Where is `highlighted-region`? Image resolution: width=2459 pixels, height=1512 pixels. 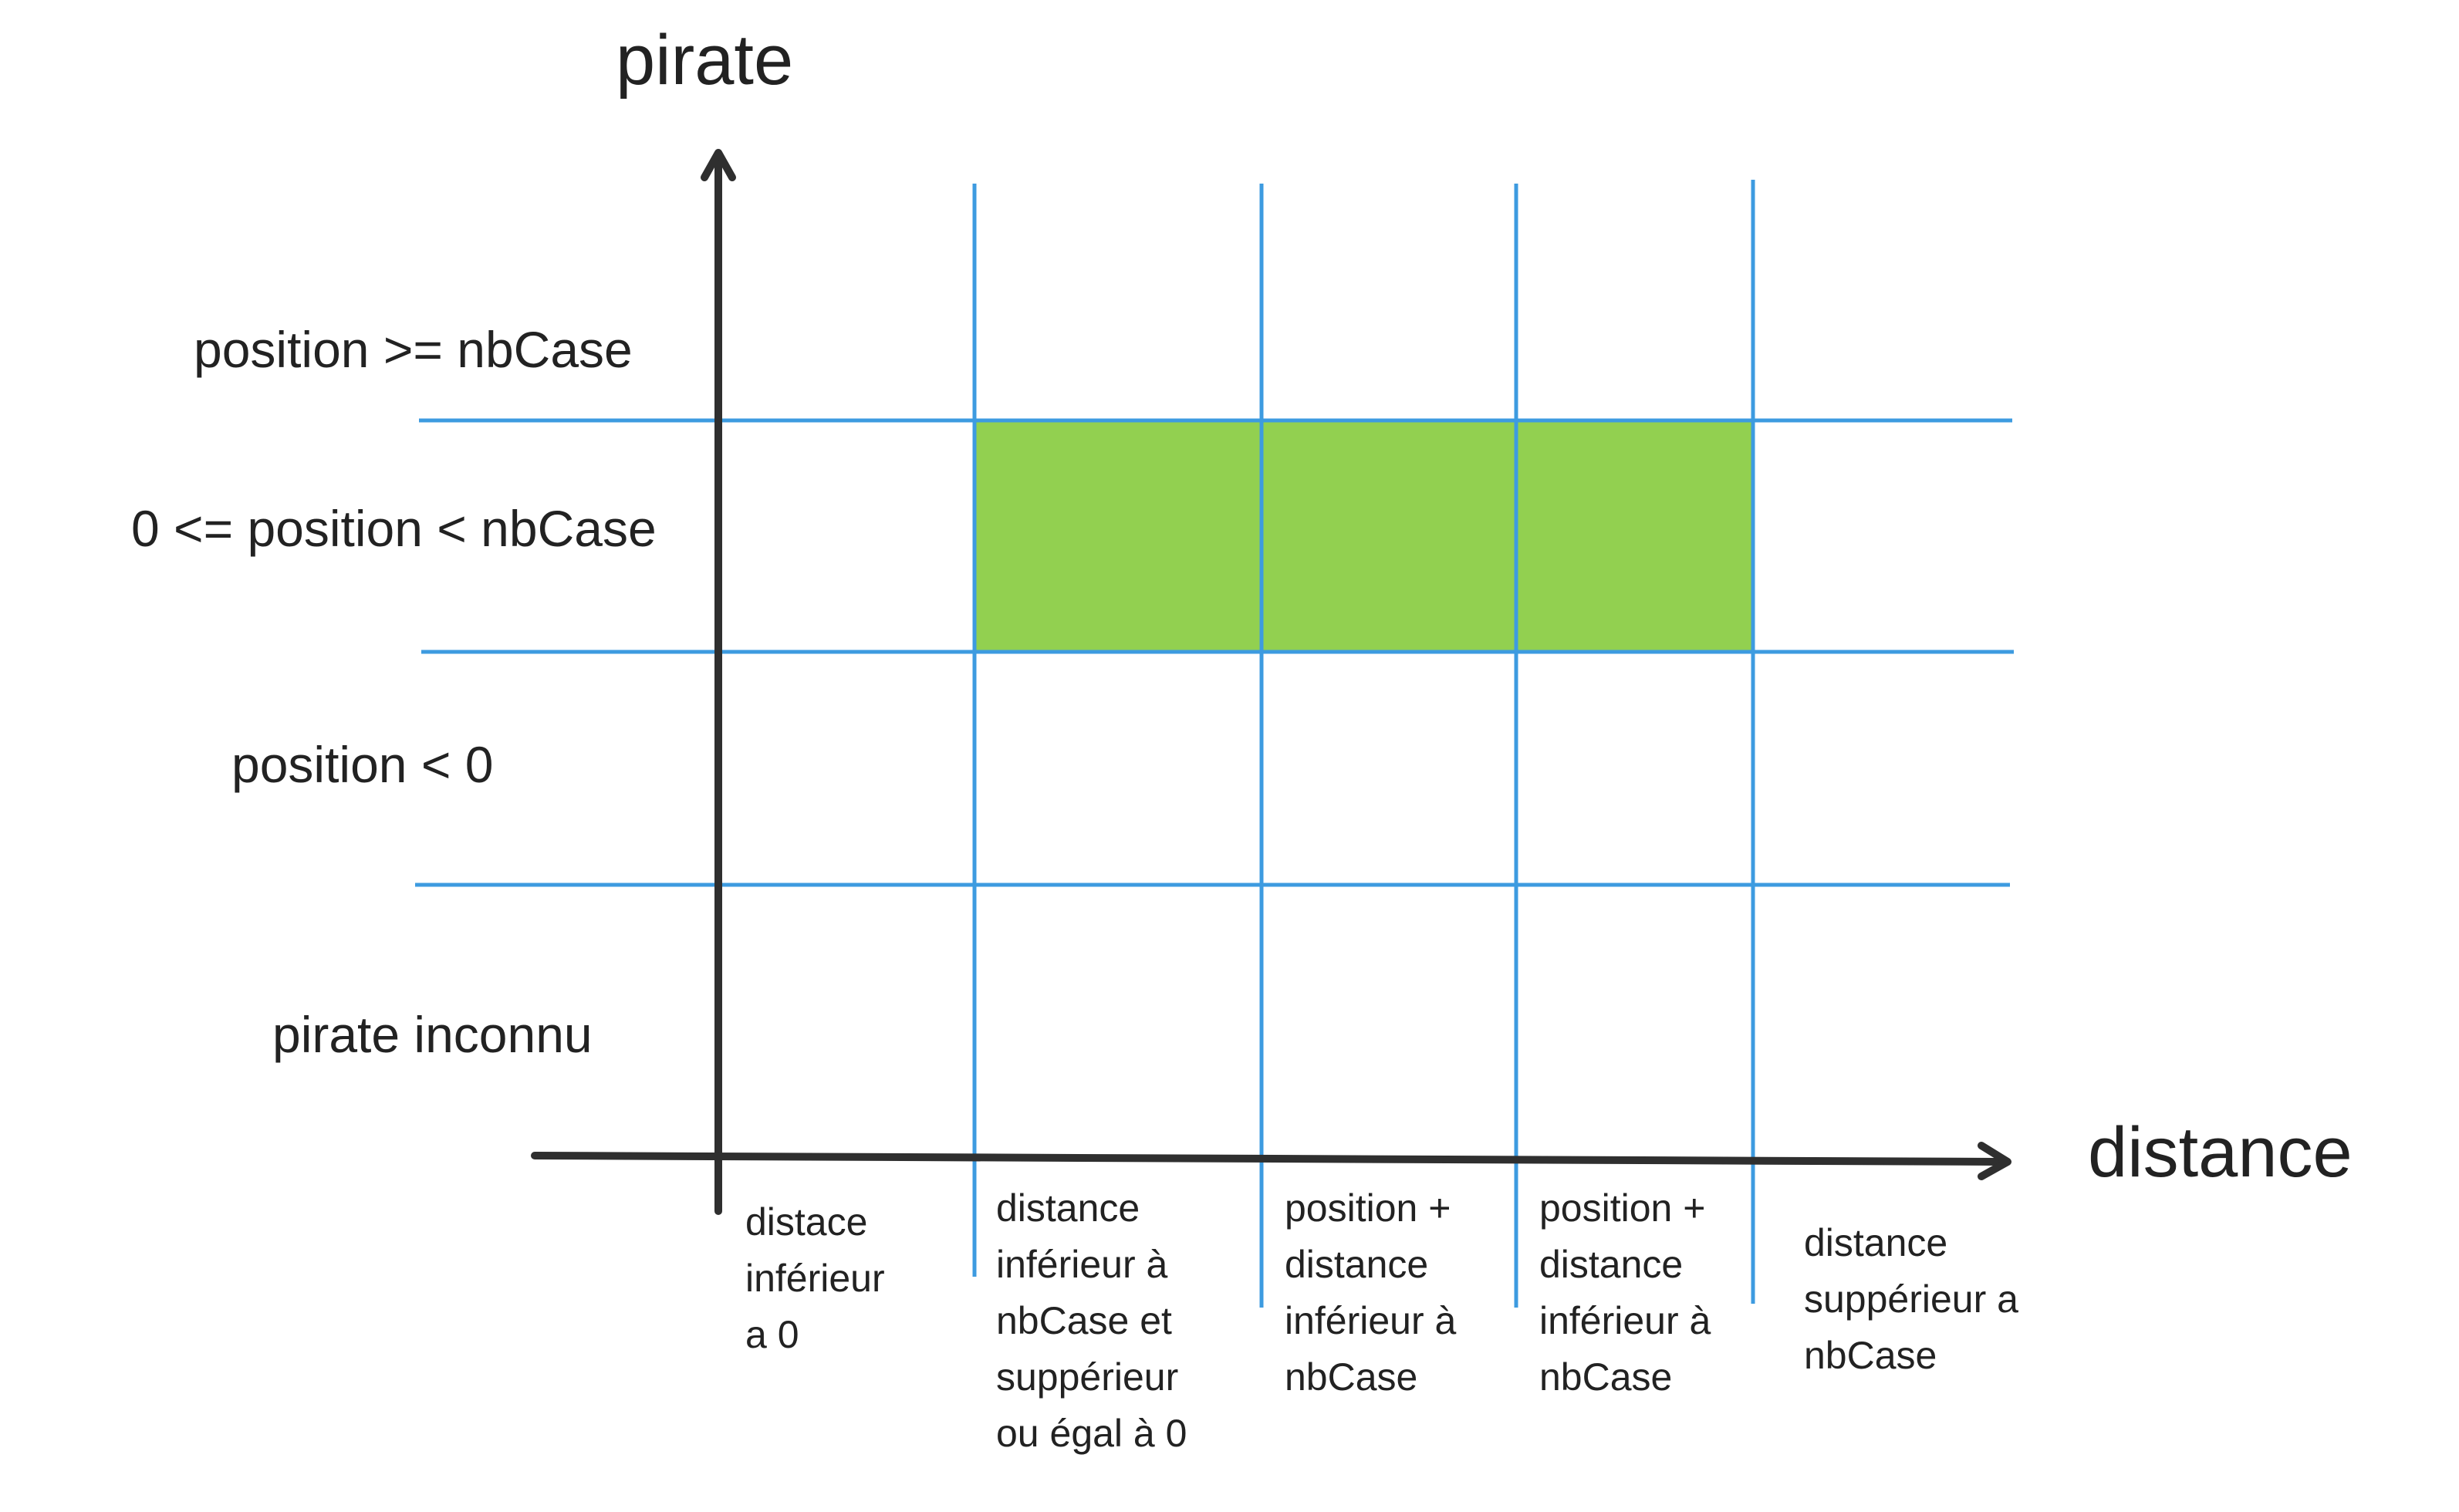
highlighted-region is located at coordinates (1363, 535).